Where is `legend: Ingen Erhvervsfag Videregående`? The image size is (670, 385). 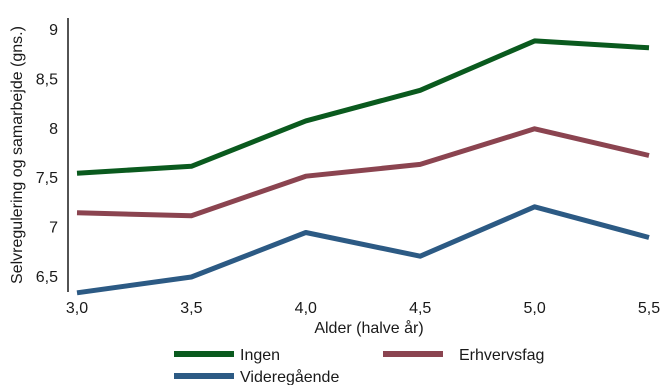 legend: Ingen Erhvervsfag Videregående is located at coordinates (359, 366).